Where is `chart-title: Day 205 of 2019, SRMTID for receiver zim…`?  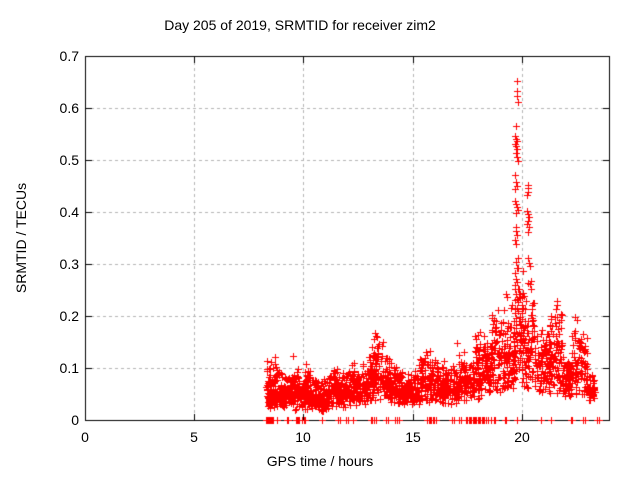 chart-title: Day 205 of 2019, SRMTID for receiver zim… is located at coordinates (300, 25).